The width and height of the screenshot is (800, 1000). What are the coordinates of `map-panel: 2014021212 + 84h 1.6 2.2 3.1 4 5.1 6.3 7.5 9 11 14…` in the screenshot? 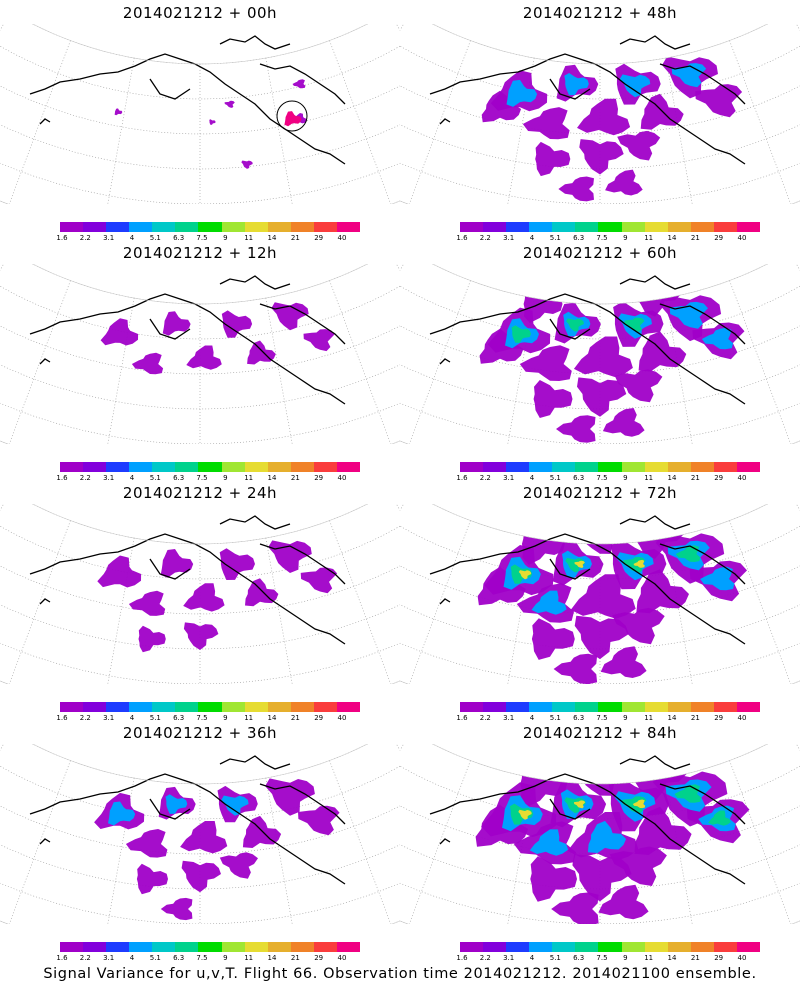 It's located at (600, 842).